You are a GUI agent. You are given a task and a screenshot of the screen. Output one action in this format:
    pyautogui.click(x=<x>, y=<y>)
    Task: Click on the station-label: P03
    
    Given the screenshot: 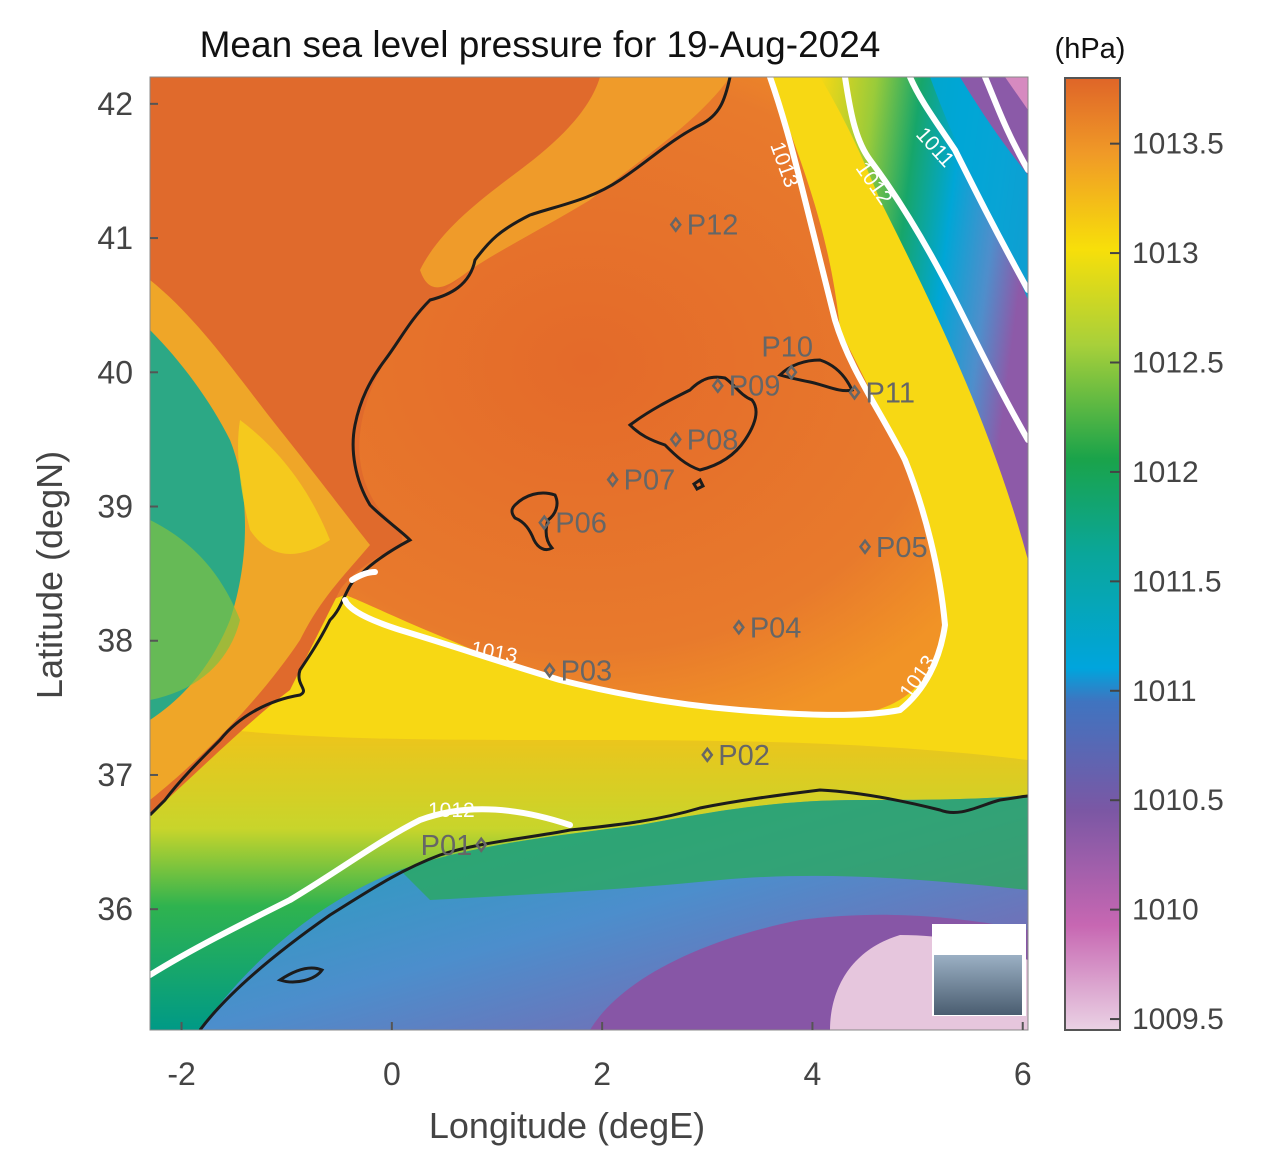 What is the action you would take?
    pyautogui.click(x=587, y=671)
    